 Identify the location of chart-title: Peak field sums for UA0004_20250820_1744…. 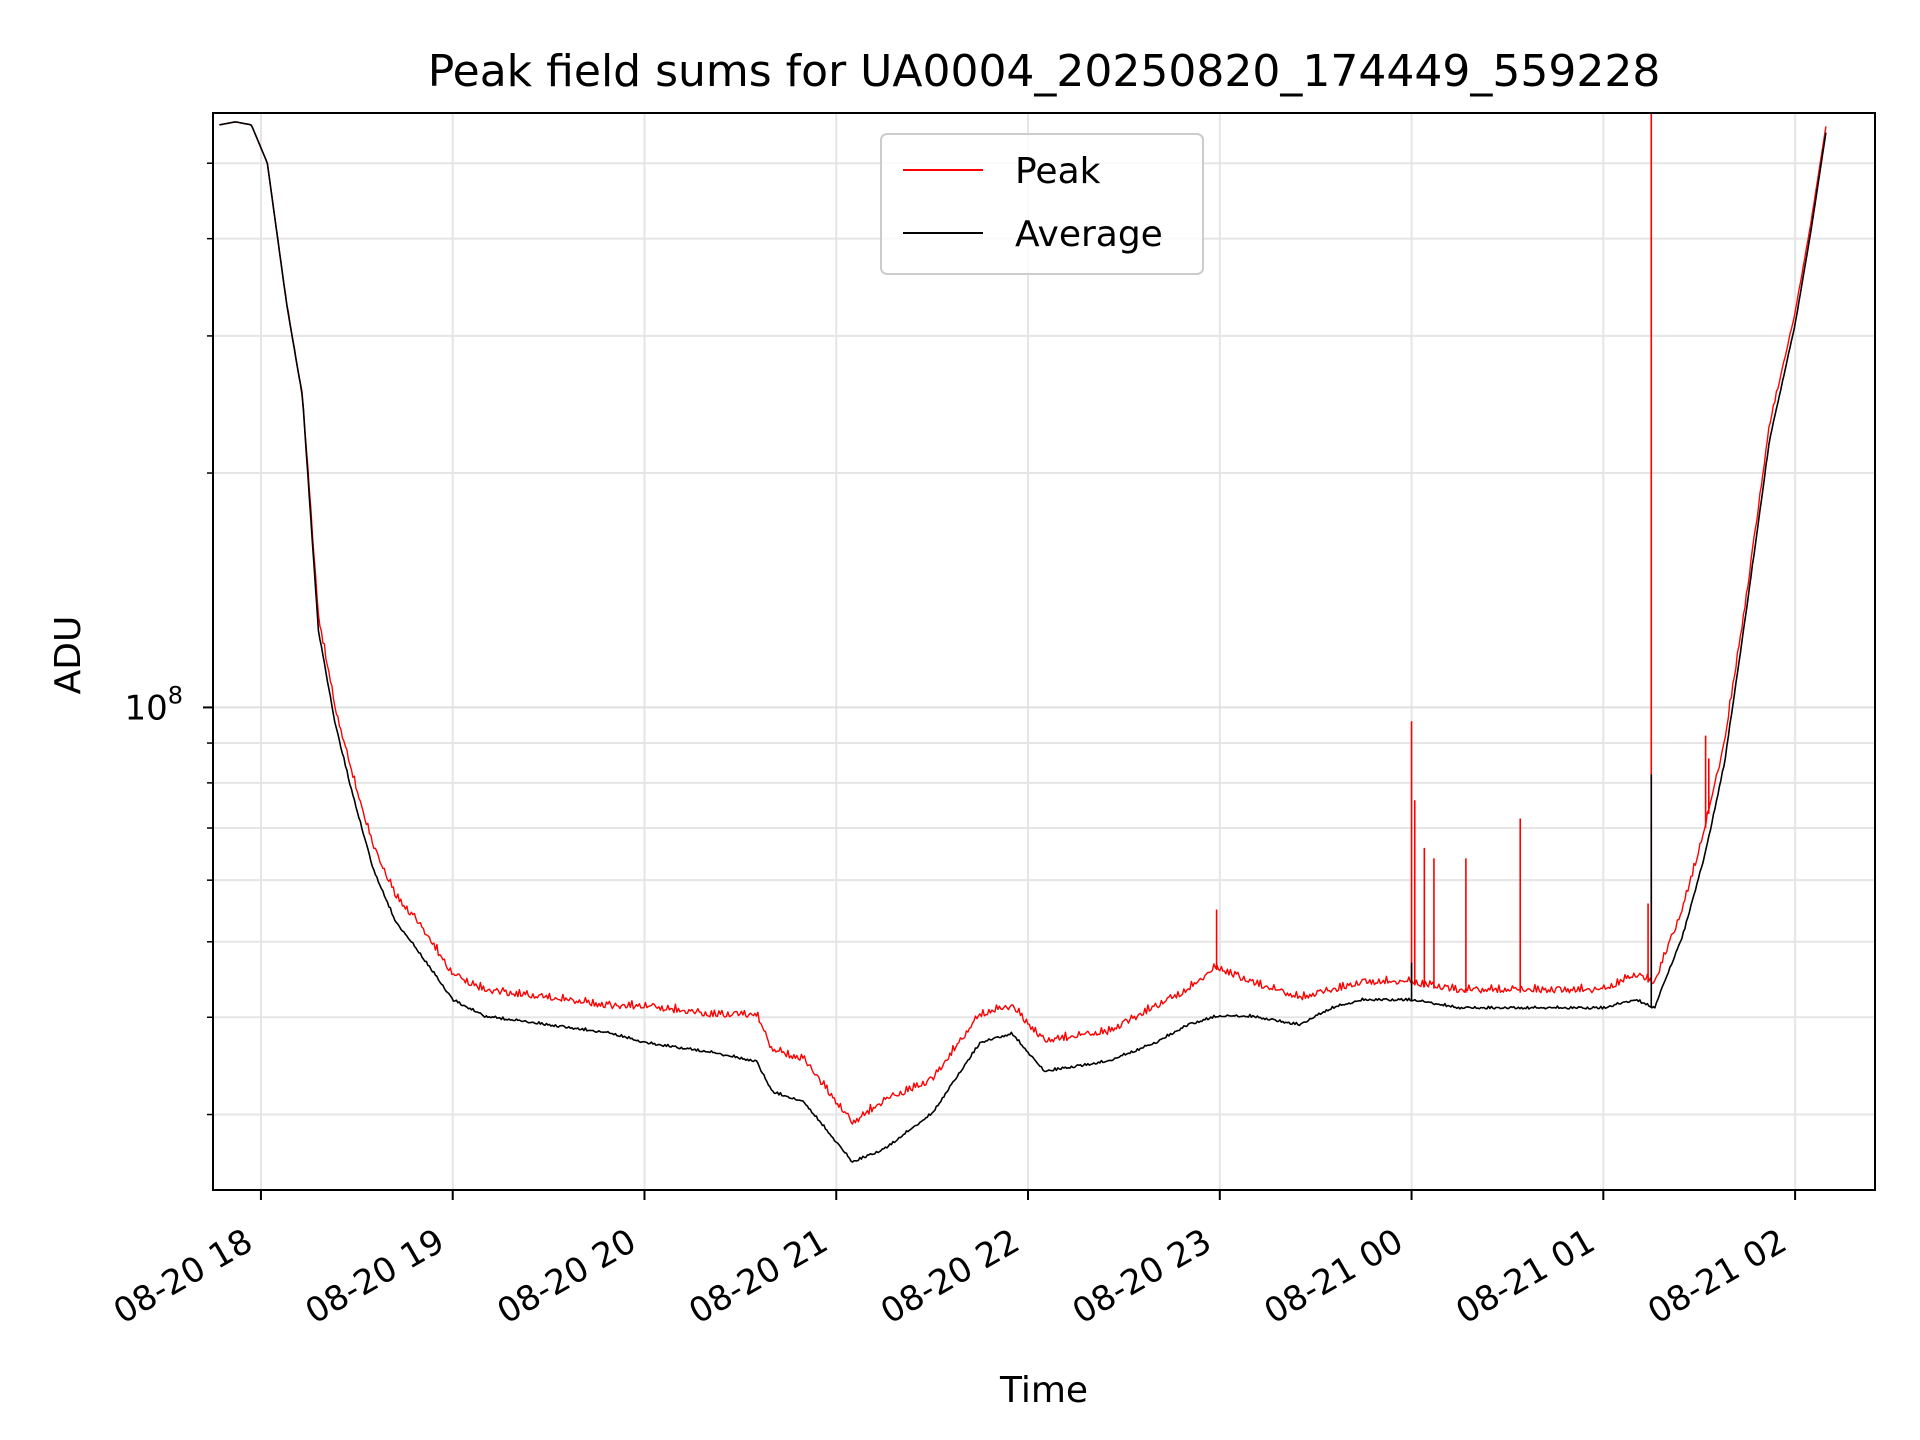
(1044, 71).